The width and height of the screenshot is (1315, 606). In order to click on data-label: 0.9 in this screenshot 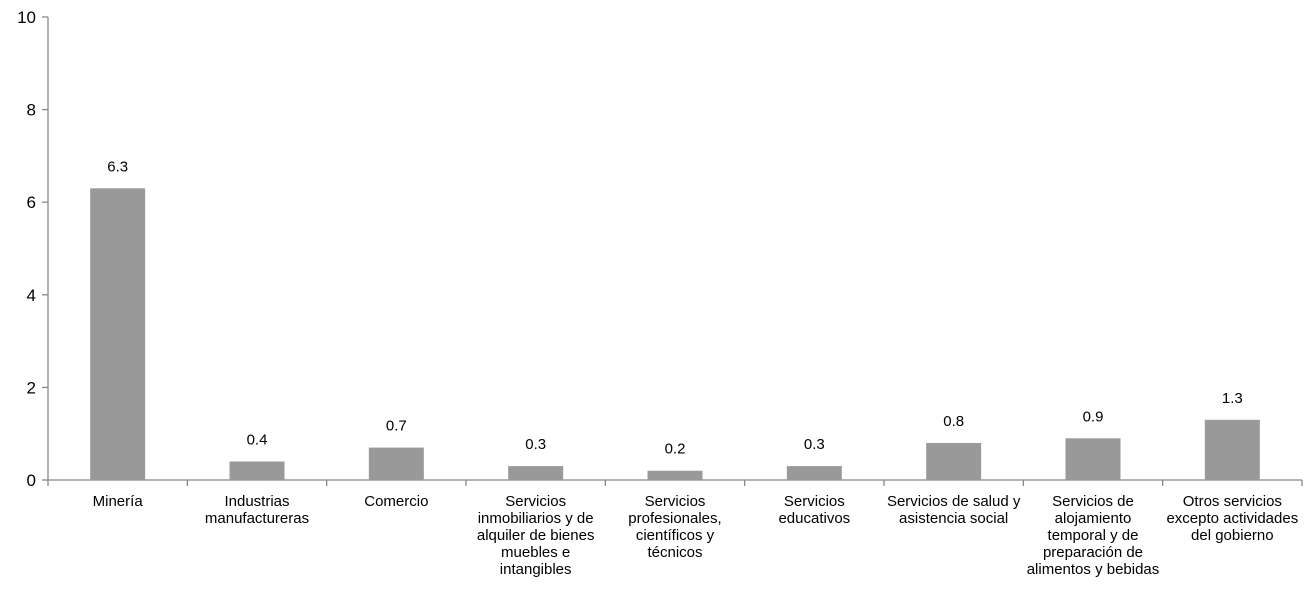, I will do `click(1093, 416)`.